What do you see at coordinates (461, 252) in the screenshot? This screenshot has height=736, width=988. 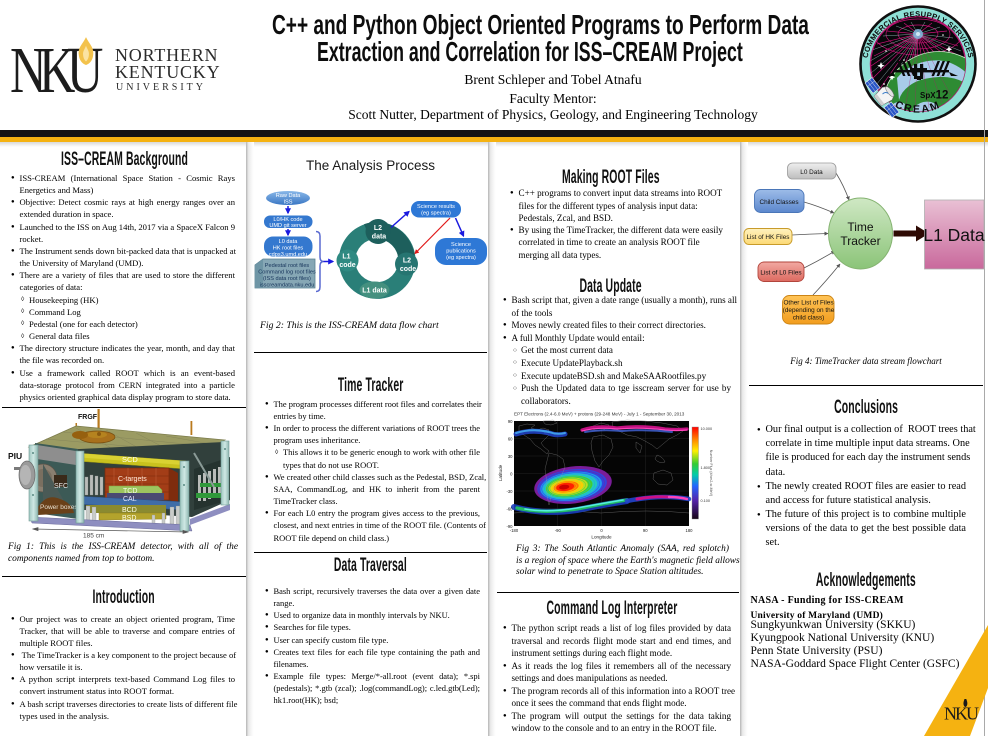 I see `svg-text: publications` at bounding box center [461, 252].